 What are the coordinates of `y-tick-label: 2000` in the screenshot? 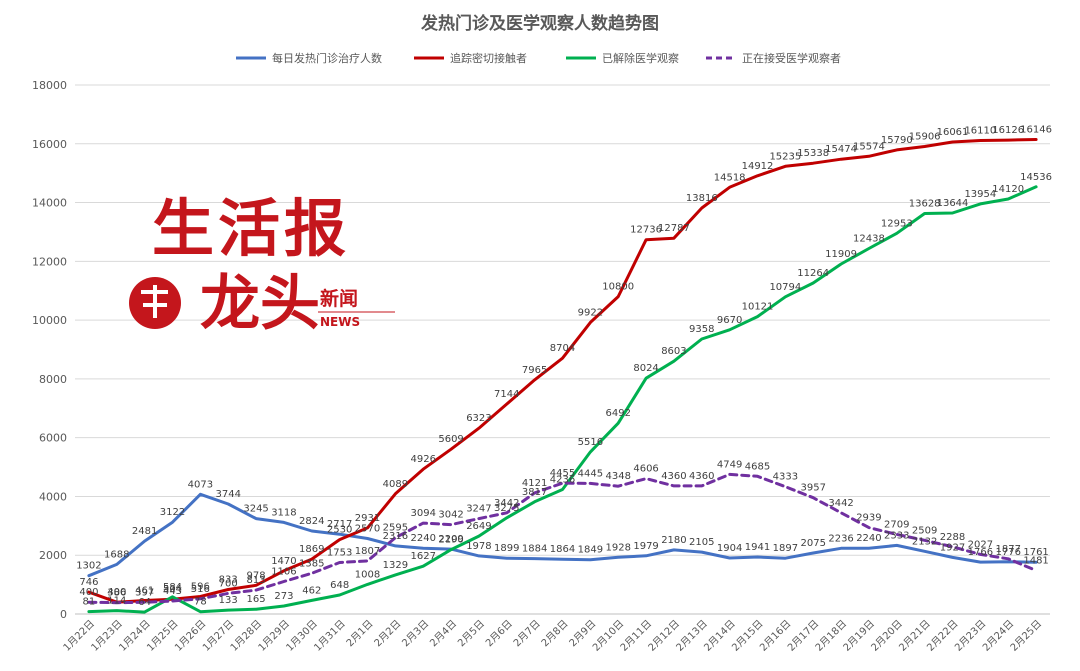 It's located at (53, 555).